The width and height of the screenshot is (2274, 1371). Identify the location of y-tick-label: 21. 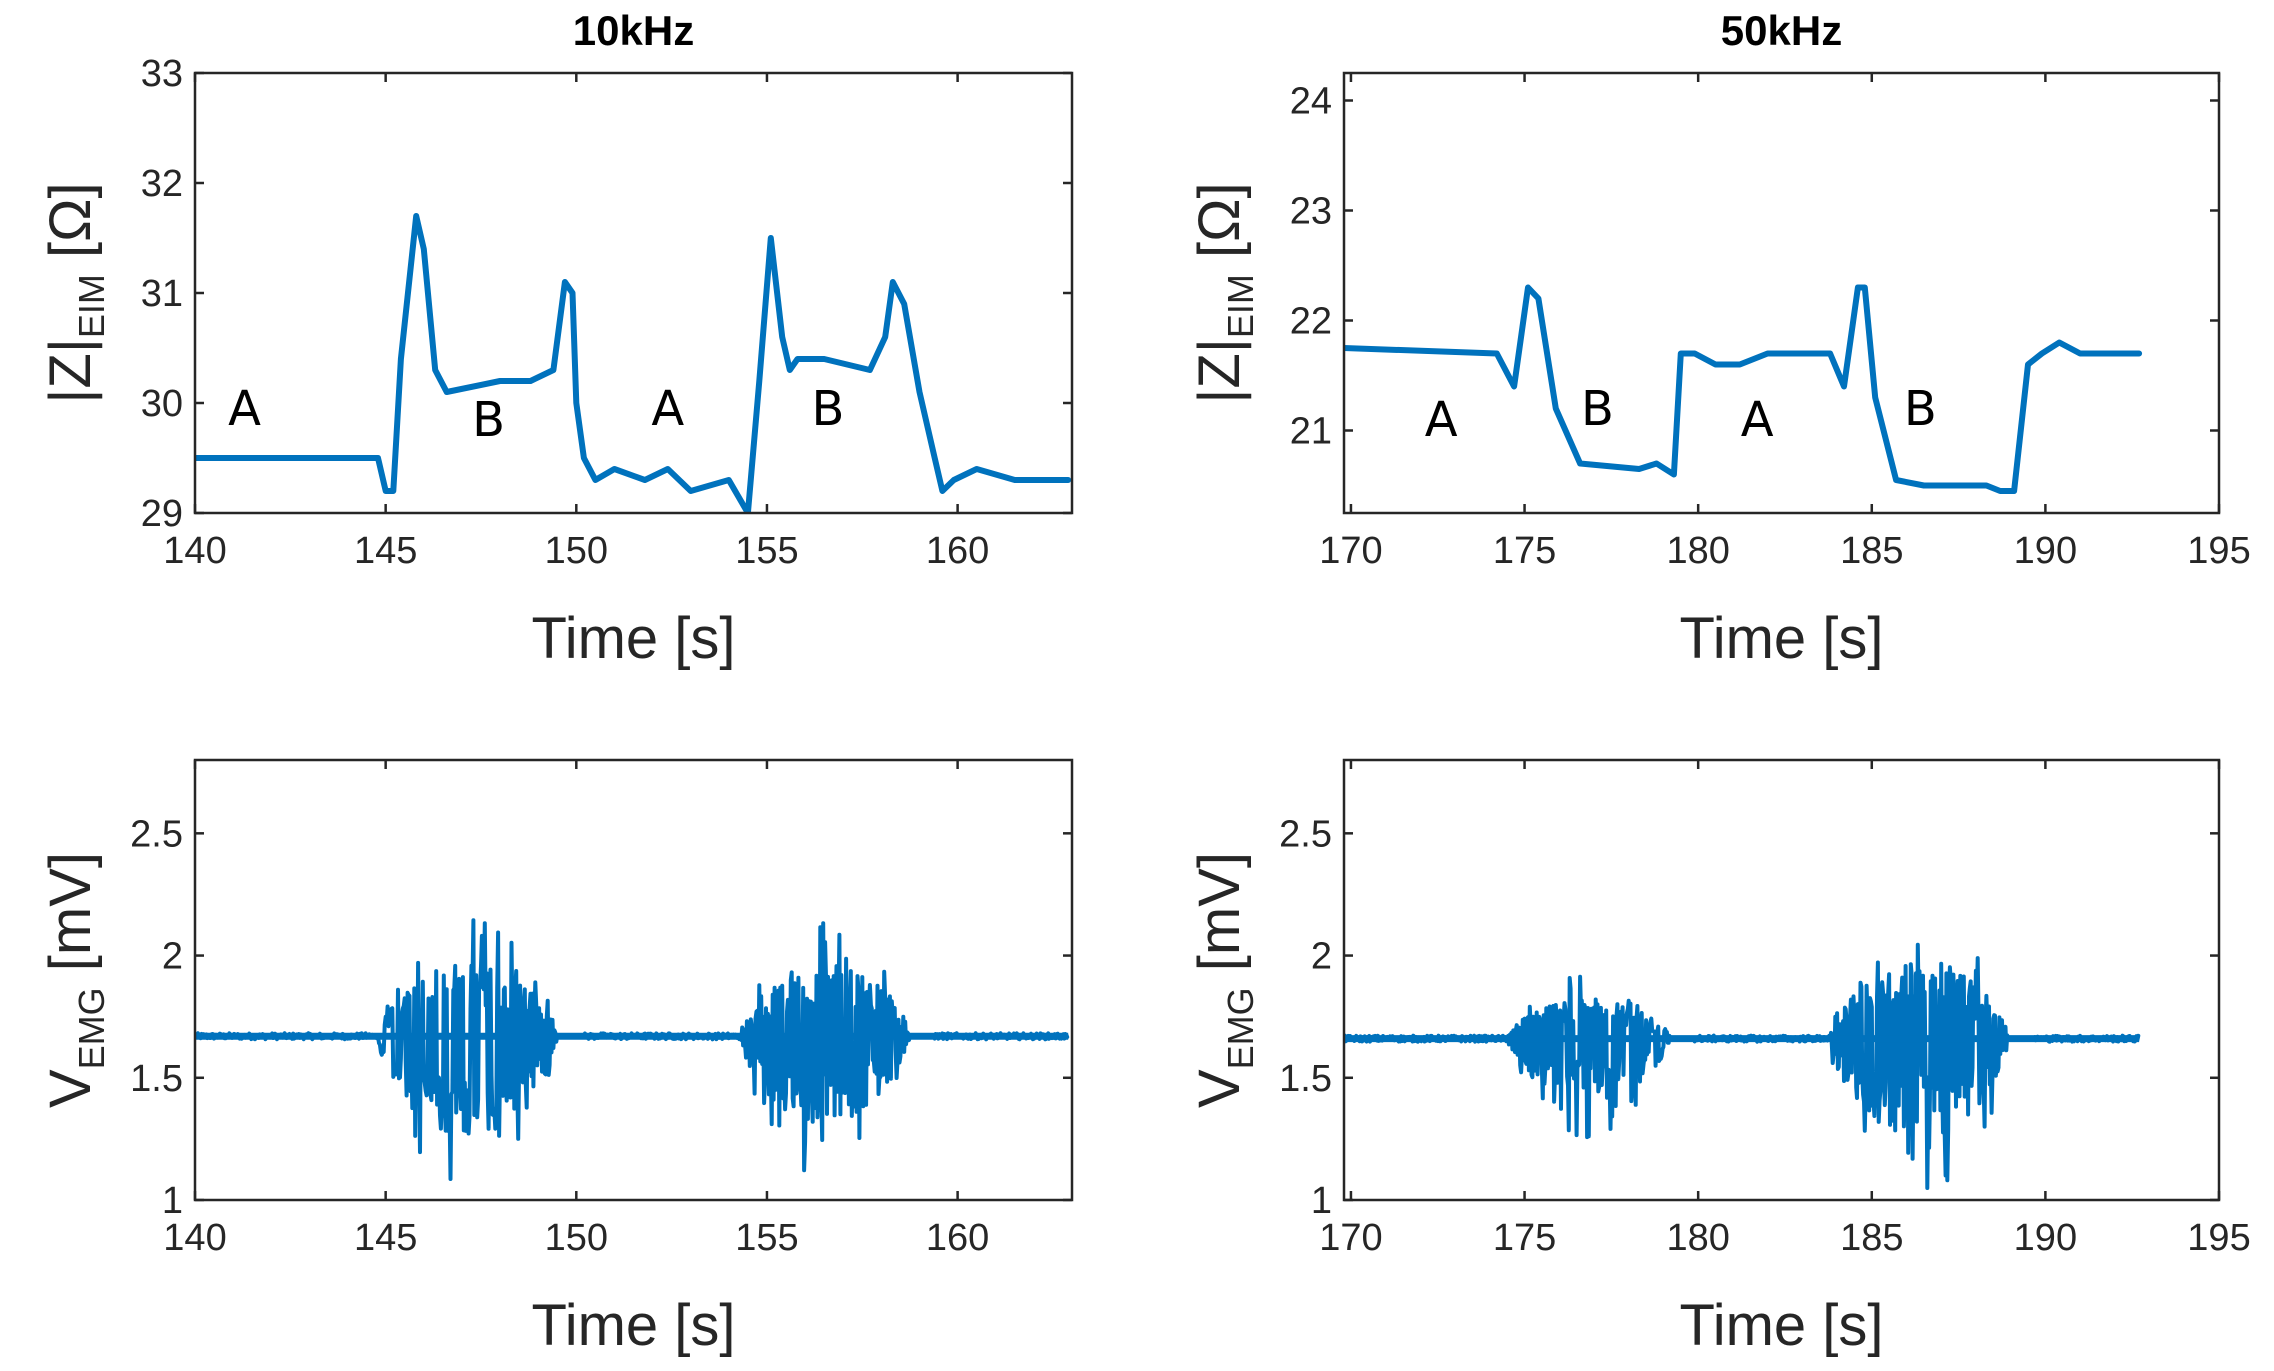
(1311, 432).